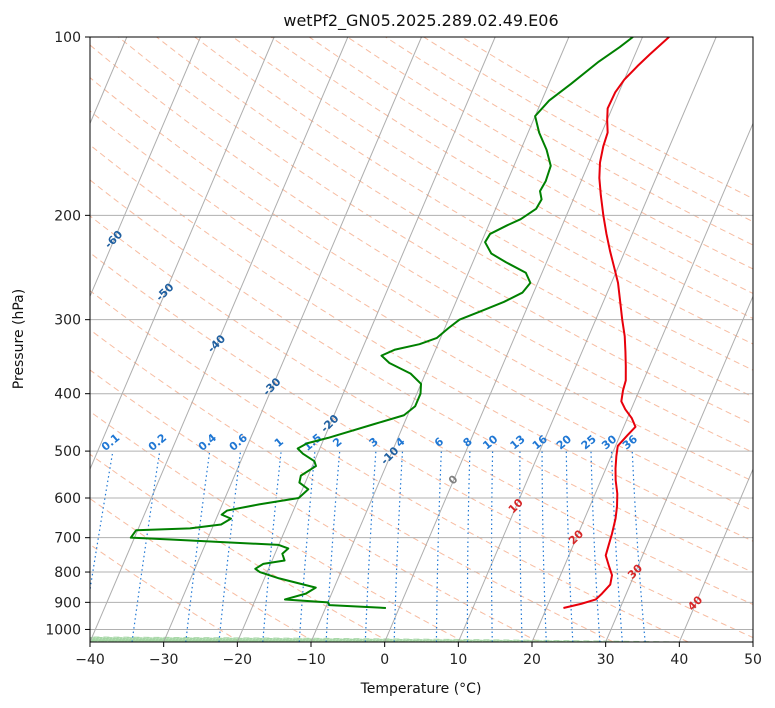 The height and width of the screenshot is (708, 775). What do you see at coordinates (384, 660) in the screenshot?
I see `x-tick-label: 0` at bounding box center [384, 660].